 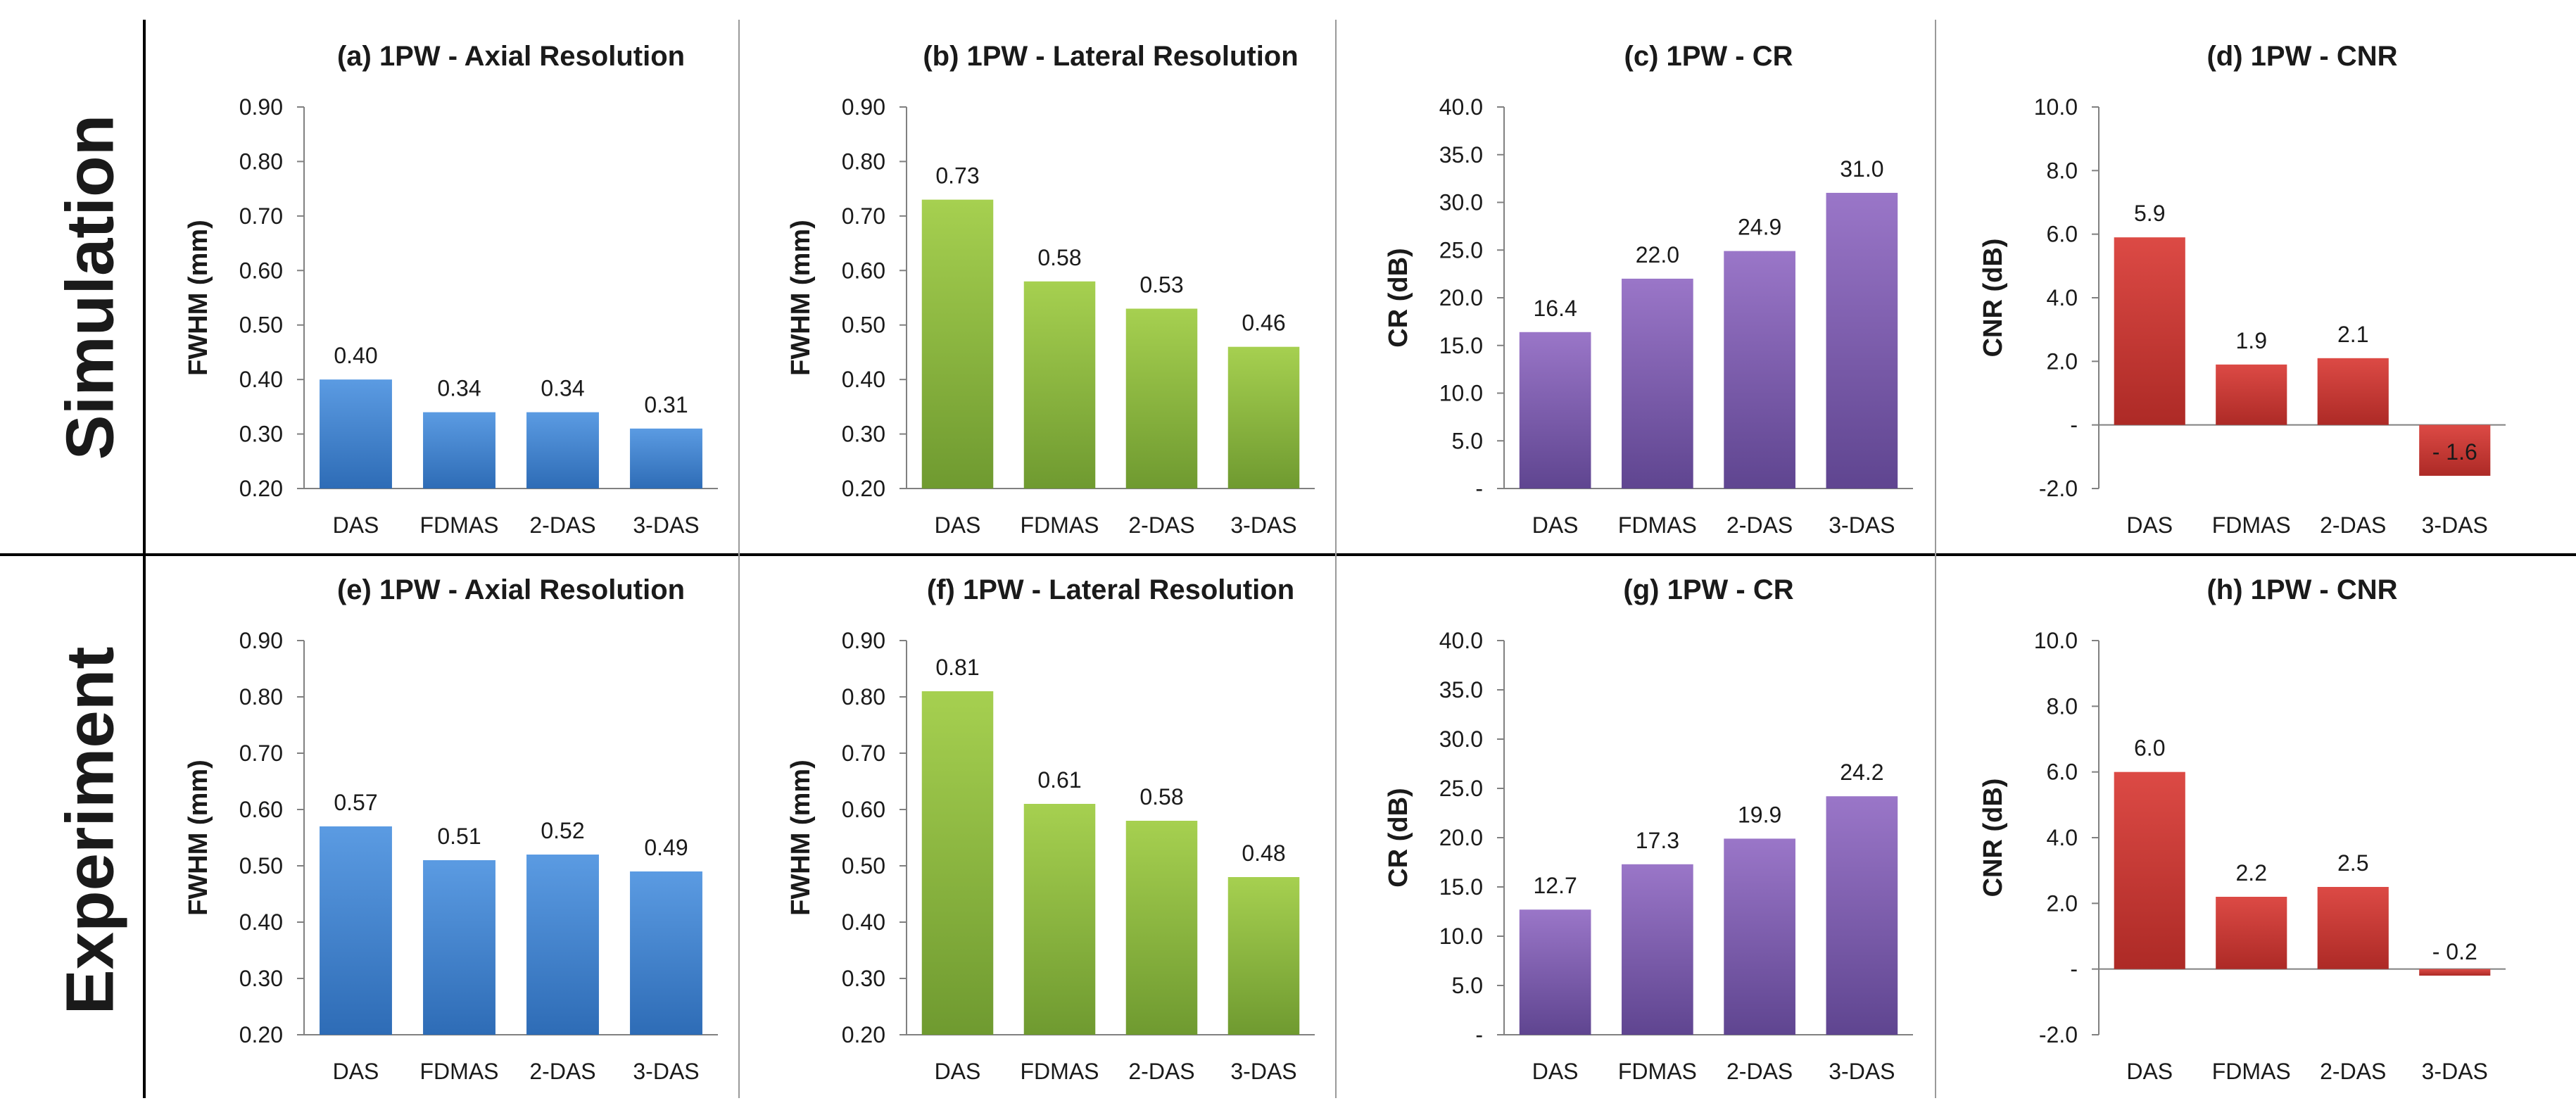 I want to click on data-label: 0.31, so click(x=666, y=404).